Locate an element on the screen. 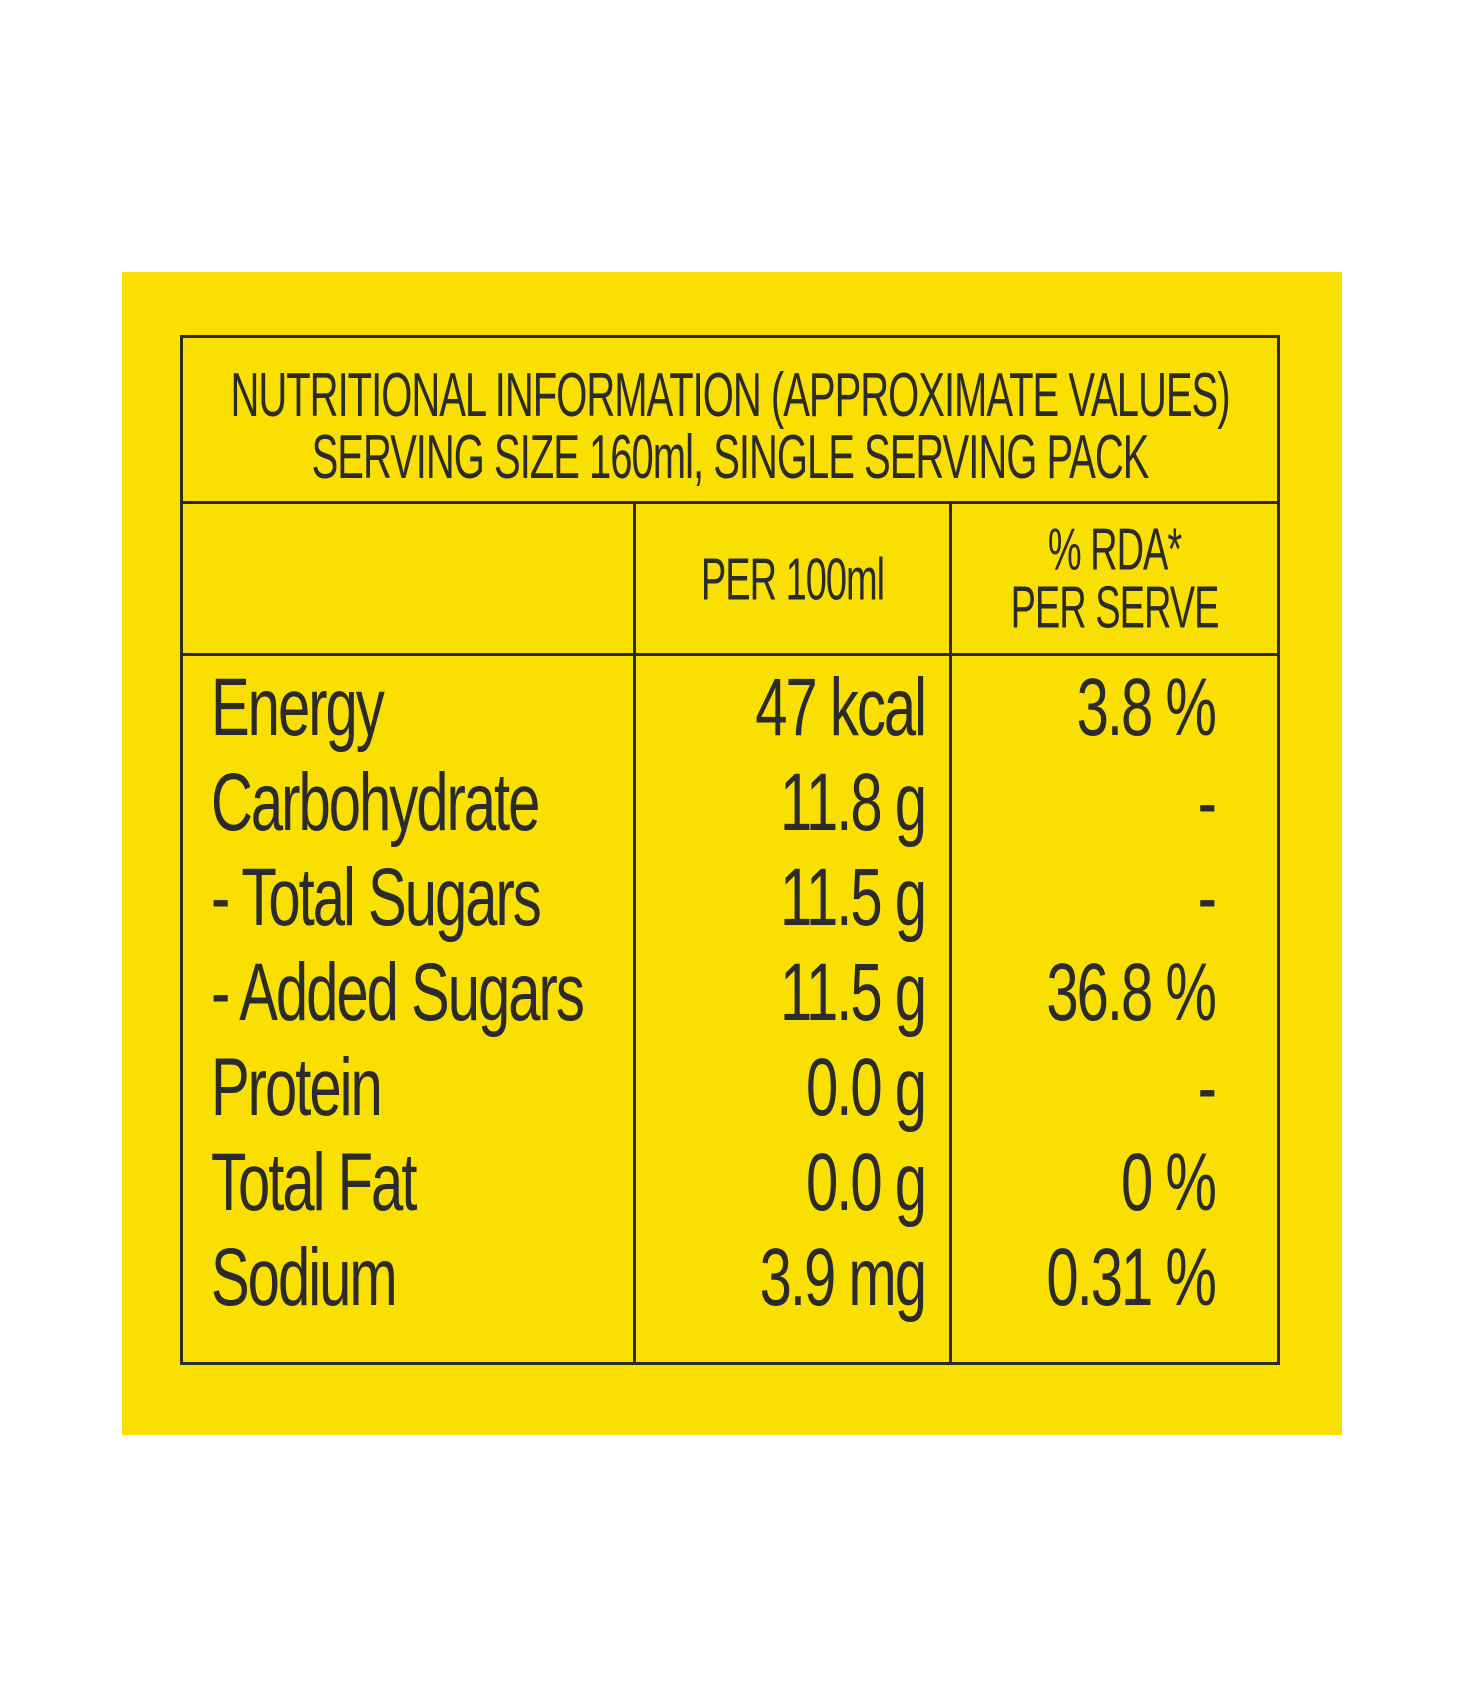 This screenshot has width=1464, height=1706. table-row: Total Fat 0.0 g 0 % is located at coordinates (730, 1178).